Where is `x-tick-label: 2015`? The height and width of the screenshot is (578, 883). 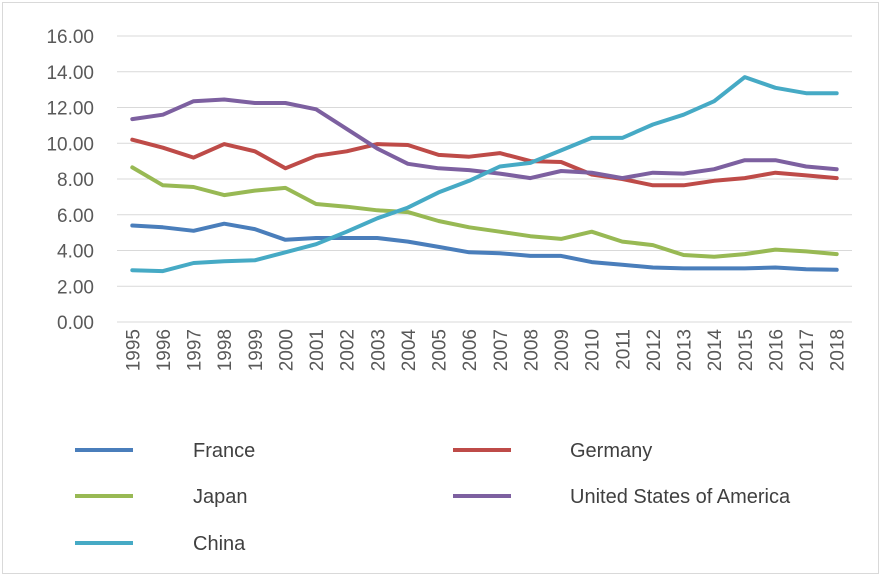 x-tick-label: 2015 is located at coordinates (746, 350).